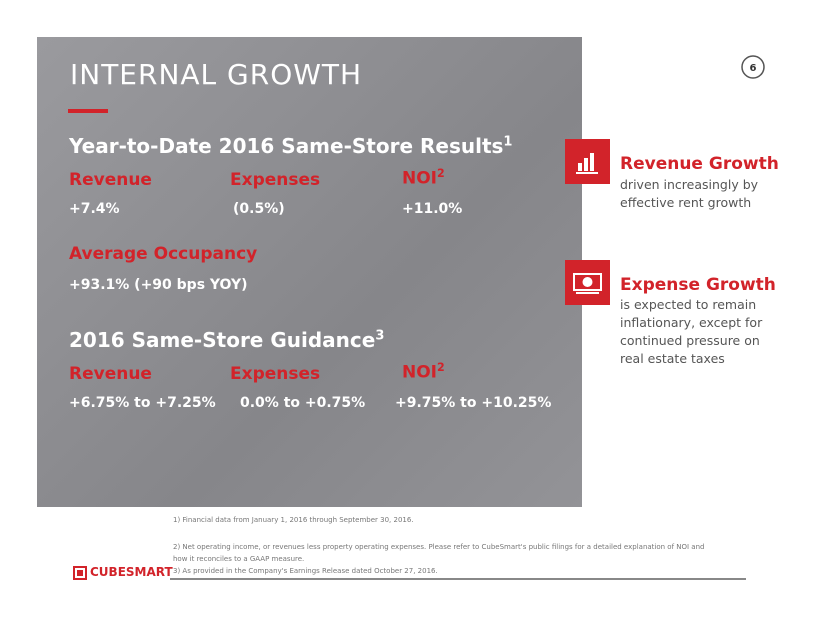 This screenshot has width=822, height=635. I want to click on sidebar-title: Expense Growth, so click(698, 285).